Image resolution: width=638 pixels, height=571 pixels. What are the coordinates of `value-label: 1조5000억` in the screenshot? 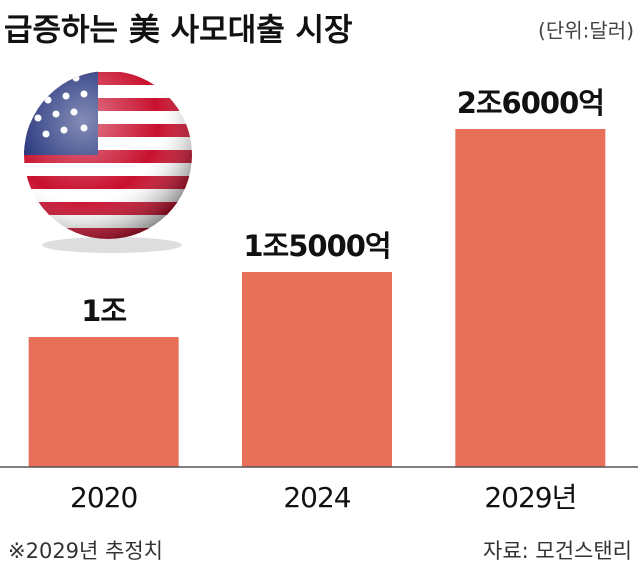 It's located at (316, 246).